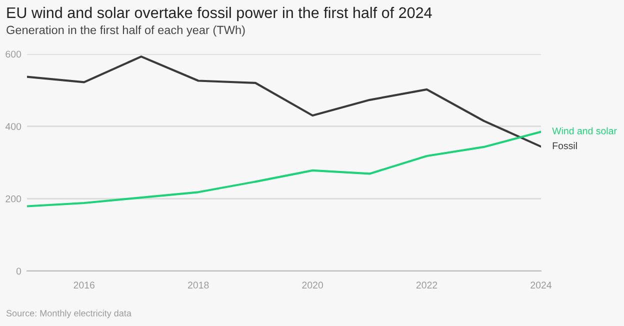 This screenshot has width=624, height=326. I want to click on x-tick-label: 2022, so click(427, 285).